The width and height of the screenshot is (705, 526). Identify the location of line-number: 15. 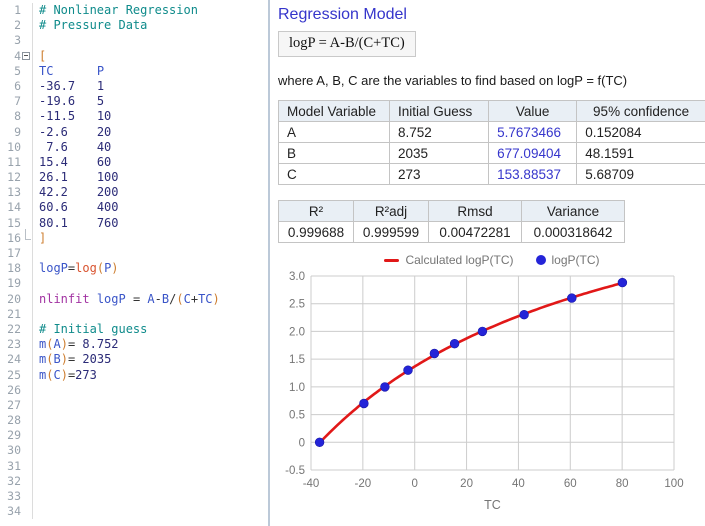
(14, 222).